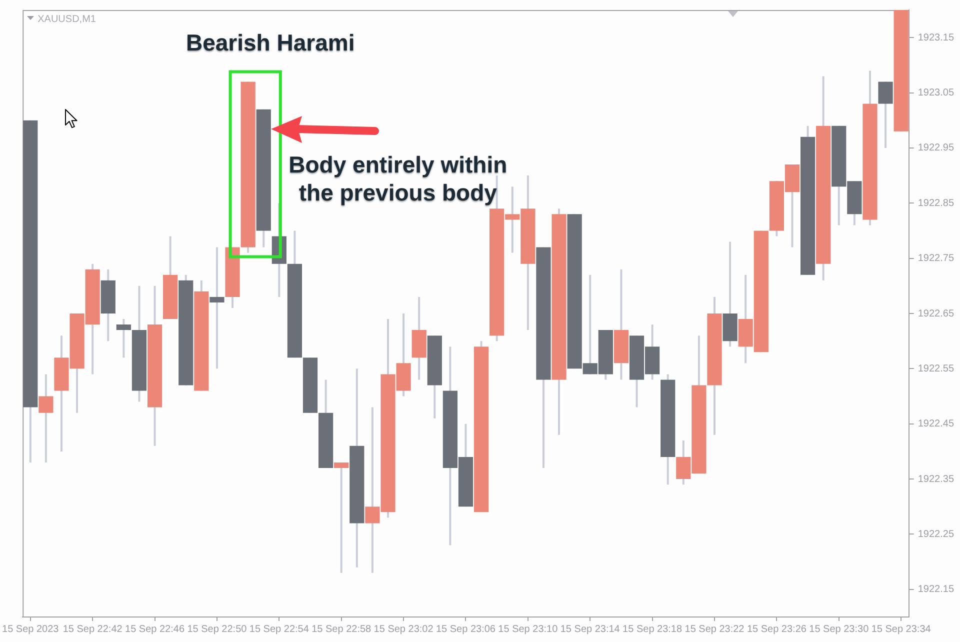 The height and width of the screenshot is (642, 960). Describe the element at coordinates (936, 534) in the screenshot. I see `y-tick-label: 1922.25` at that location.